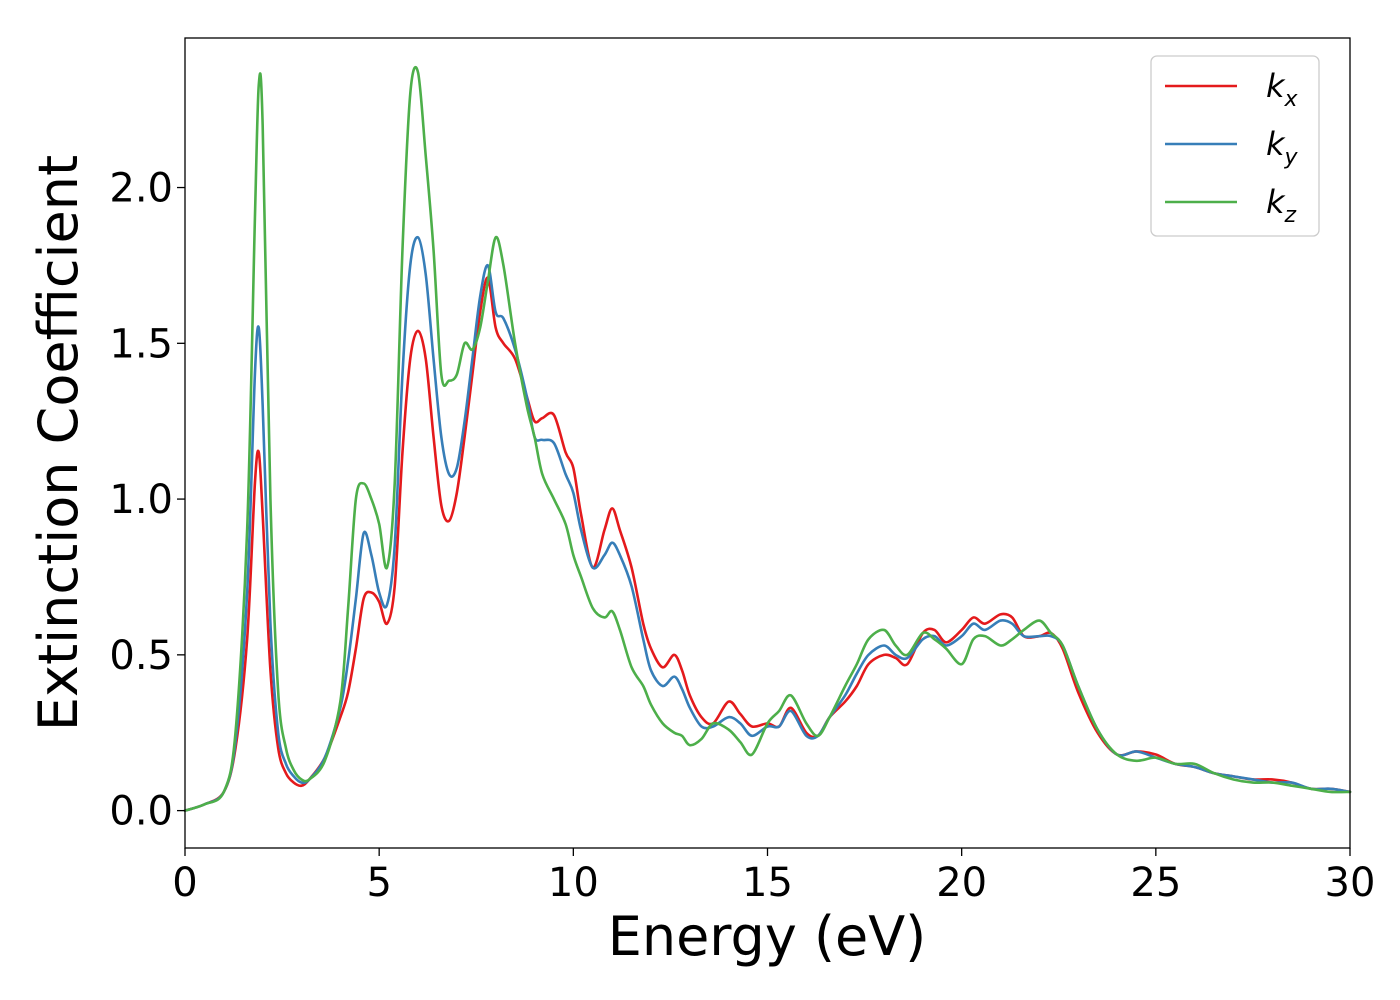  I want to click on x-axis-title: Energy (eV), so click(767, 936).